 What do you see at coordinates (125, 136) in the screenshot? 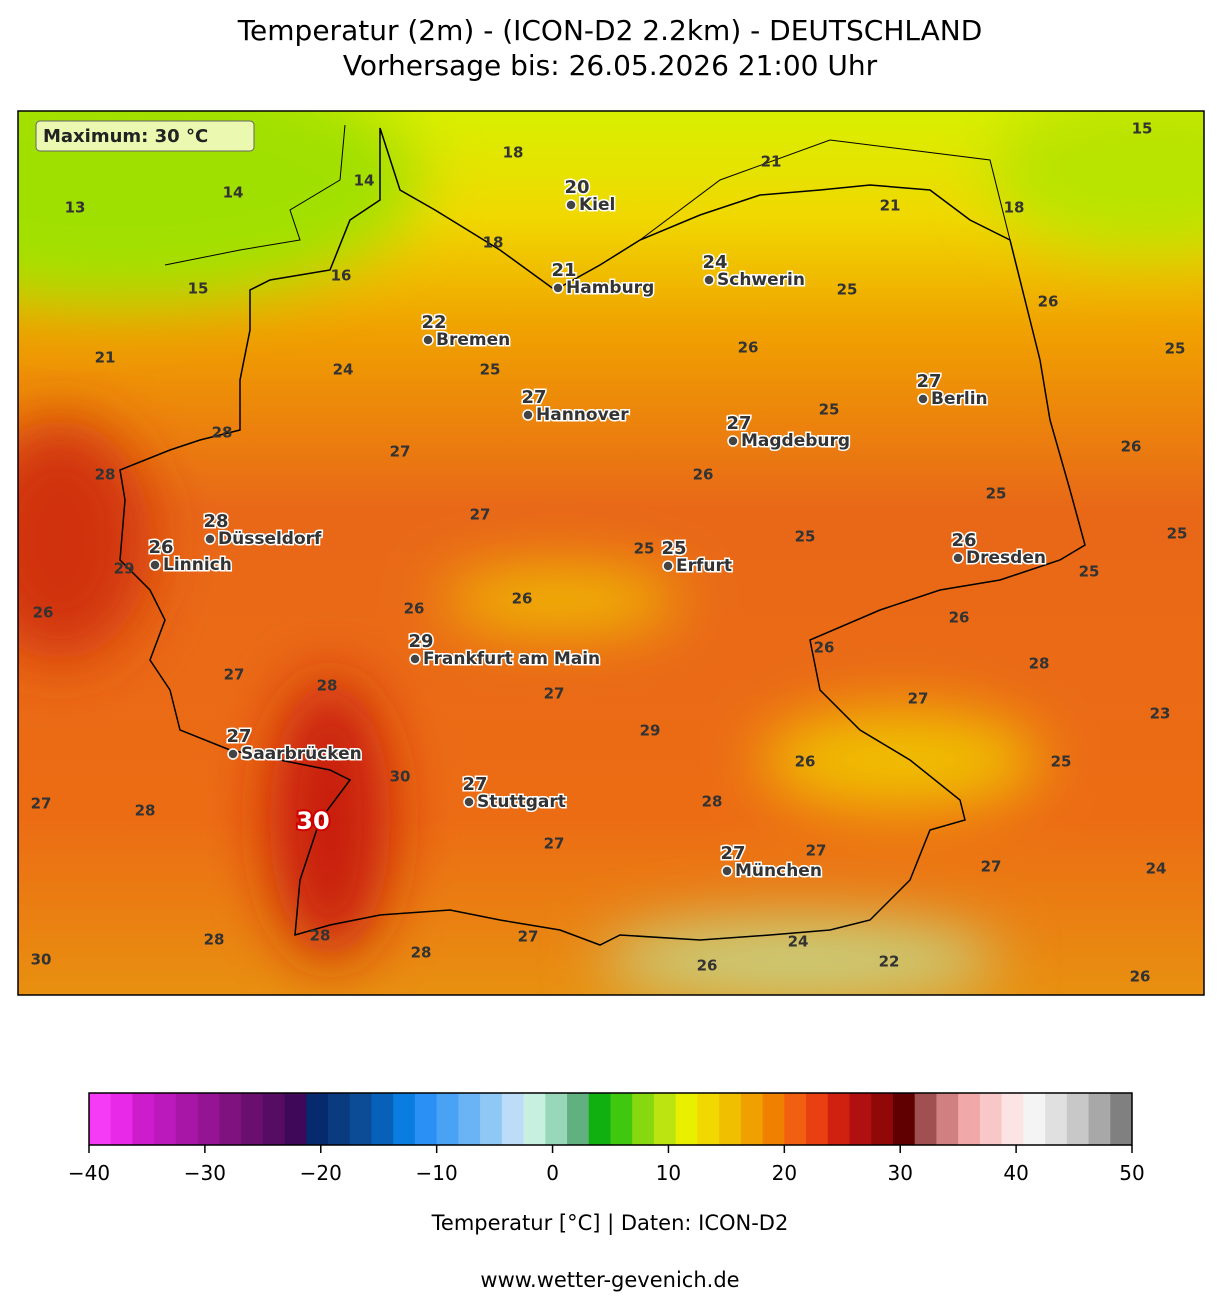
I see `maximum-label: Maximum: 30 °C` at bounding box center [125, 136].